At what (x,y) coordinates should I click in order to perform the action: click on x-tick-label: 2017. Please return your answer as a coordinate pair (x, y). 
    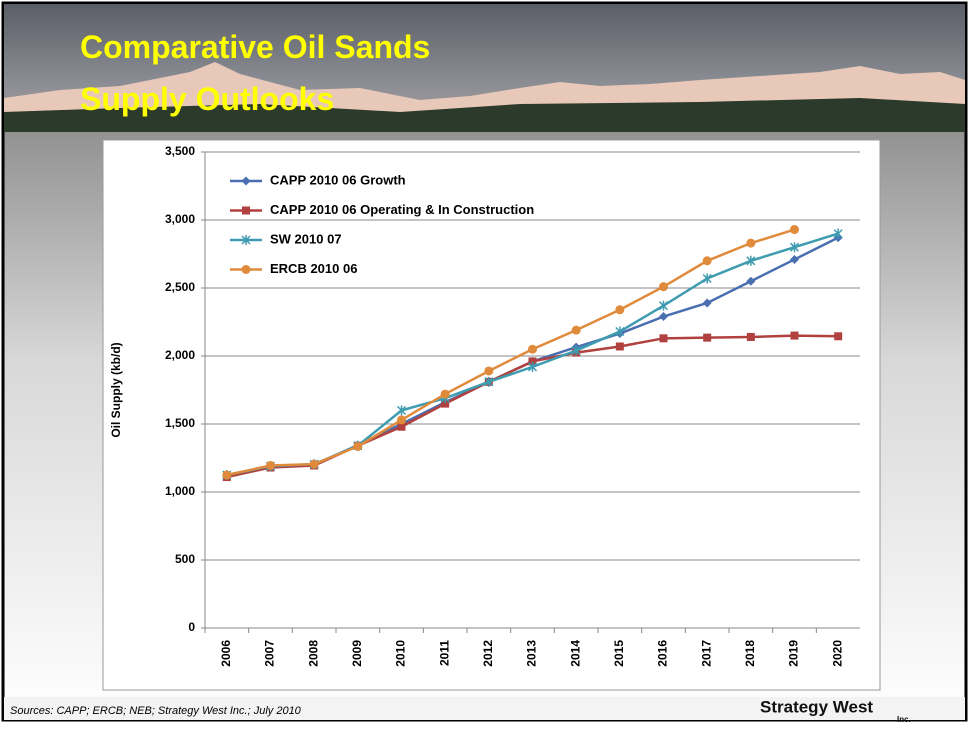
    Looking at the image, I should click on (706, 653).